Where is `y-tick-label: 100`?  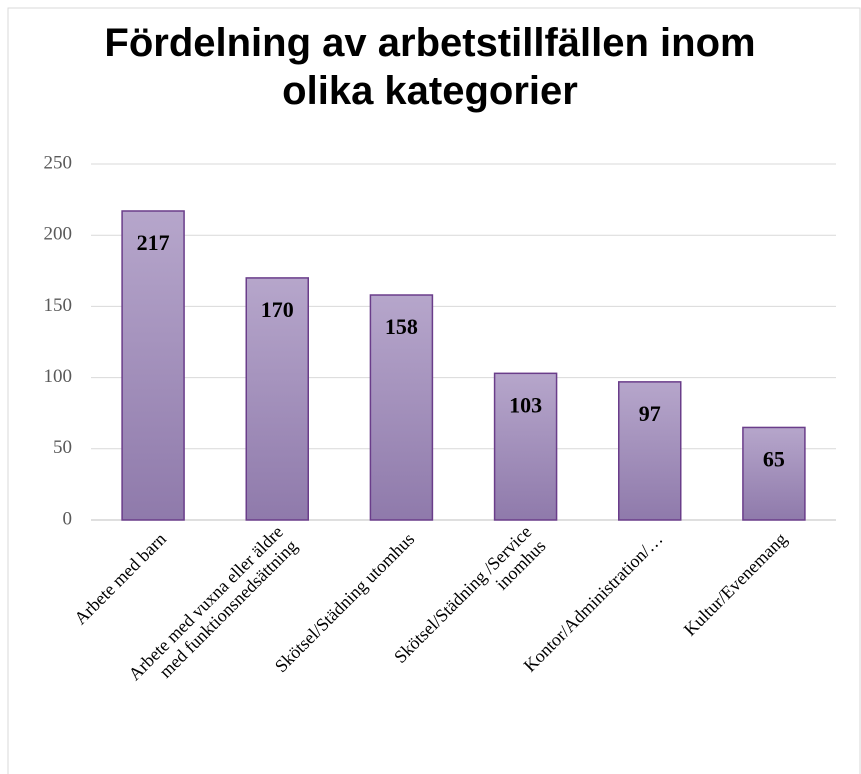
y-tick-label: 100 is located at coordinates (58, 376).